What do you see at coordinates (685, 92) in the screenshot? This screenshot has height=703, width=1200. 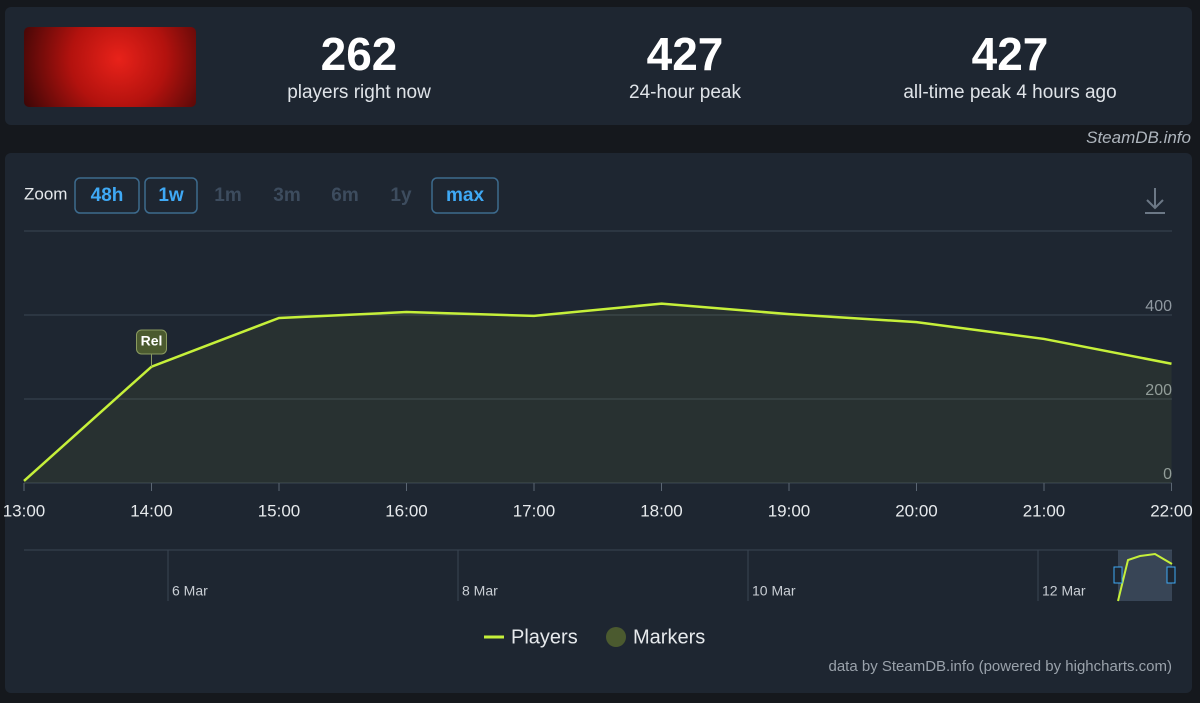 I see `stat-label: 24-hour peak` at bounding box center [685, 92].